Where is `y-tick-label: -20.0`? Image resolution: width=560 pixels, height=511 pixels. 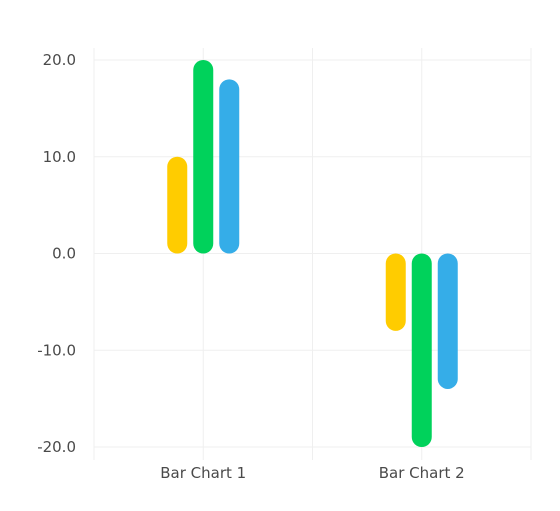
y-tick-label: -20.0 is located at coordinates (56, 447).